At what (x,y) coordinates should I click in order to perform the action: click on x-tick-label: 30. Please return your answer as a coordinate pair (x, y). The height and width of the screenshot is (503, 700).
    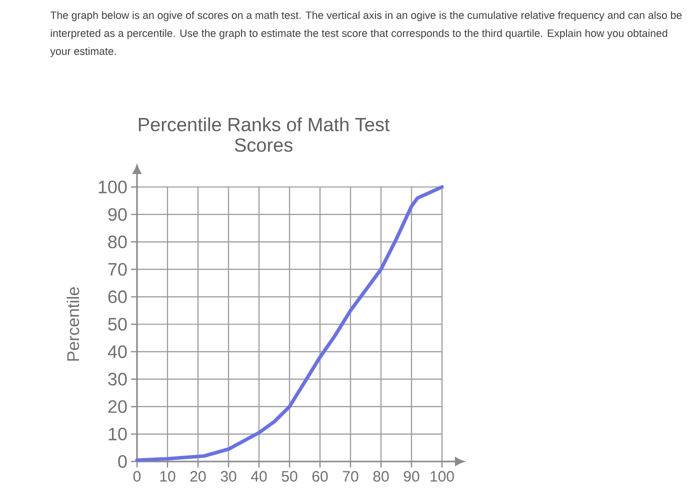
    Looking at the image, I should click on (228, 476).